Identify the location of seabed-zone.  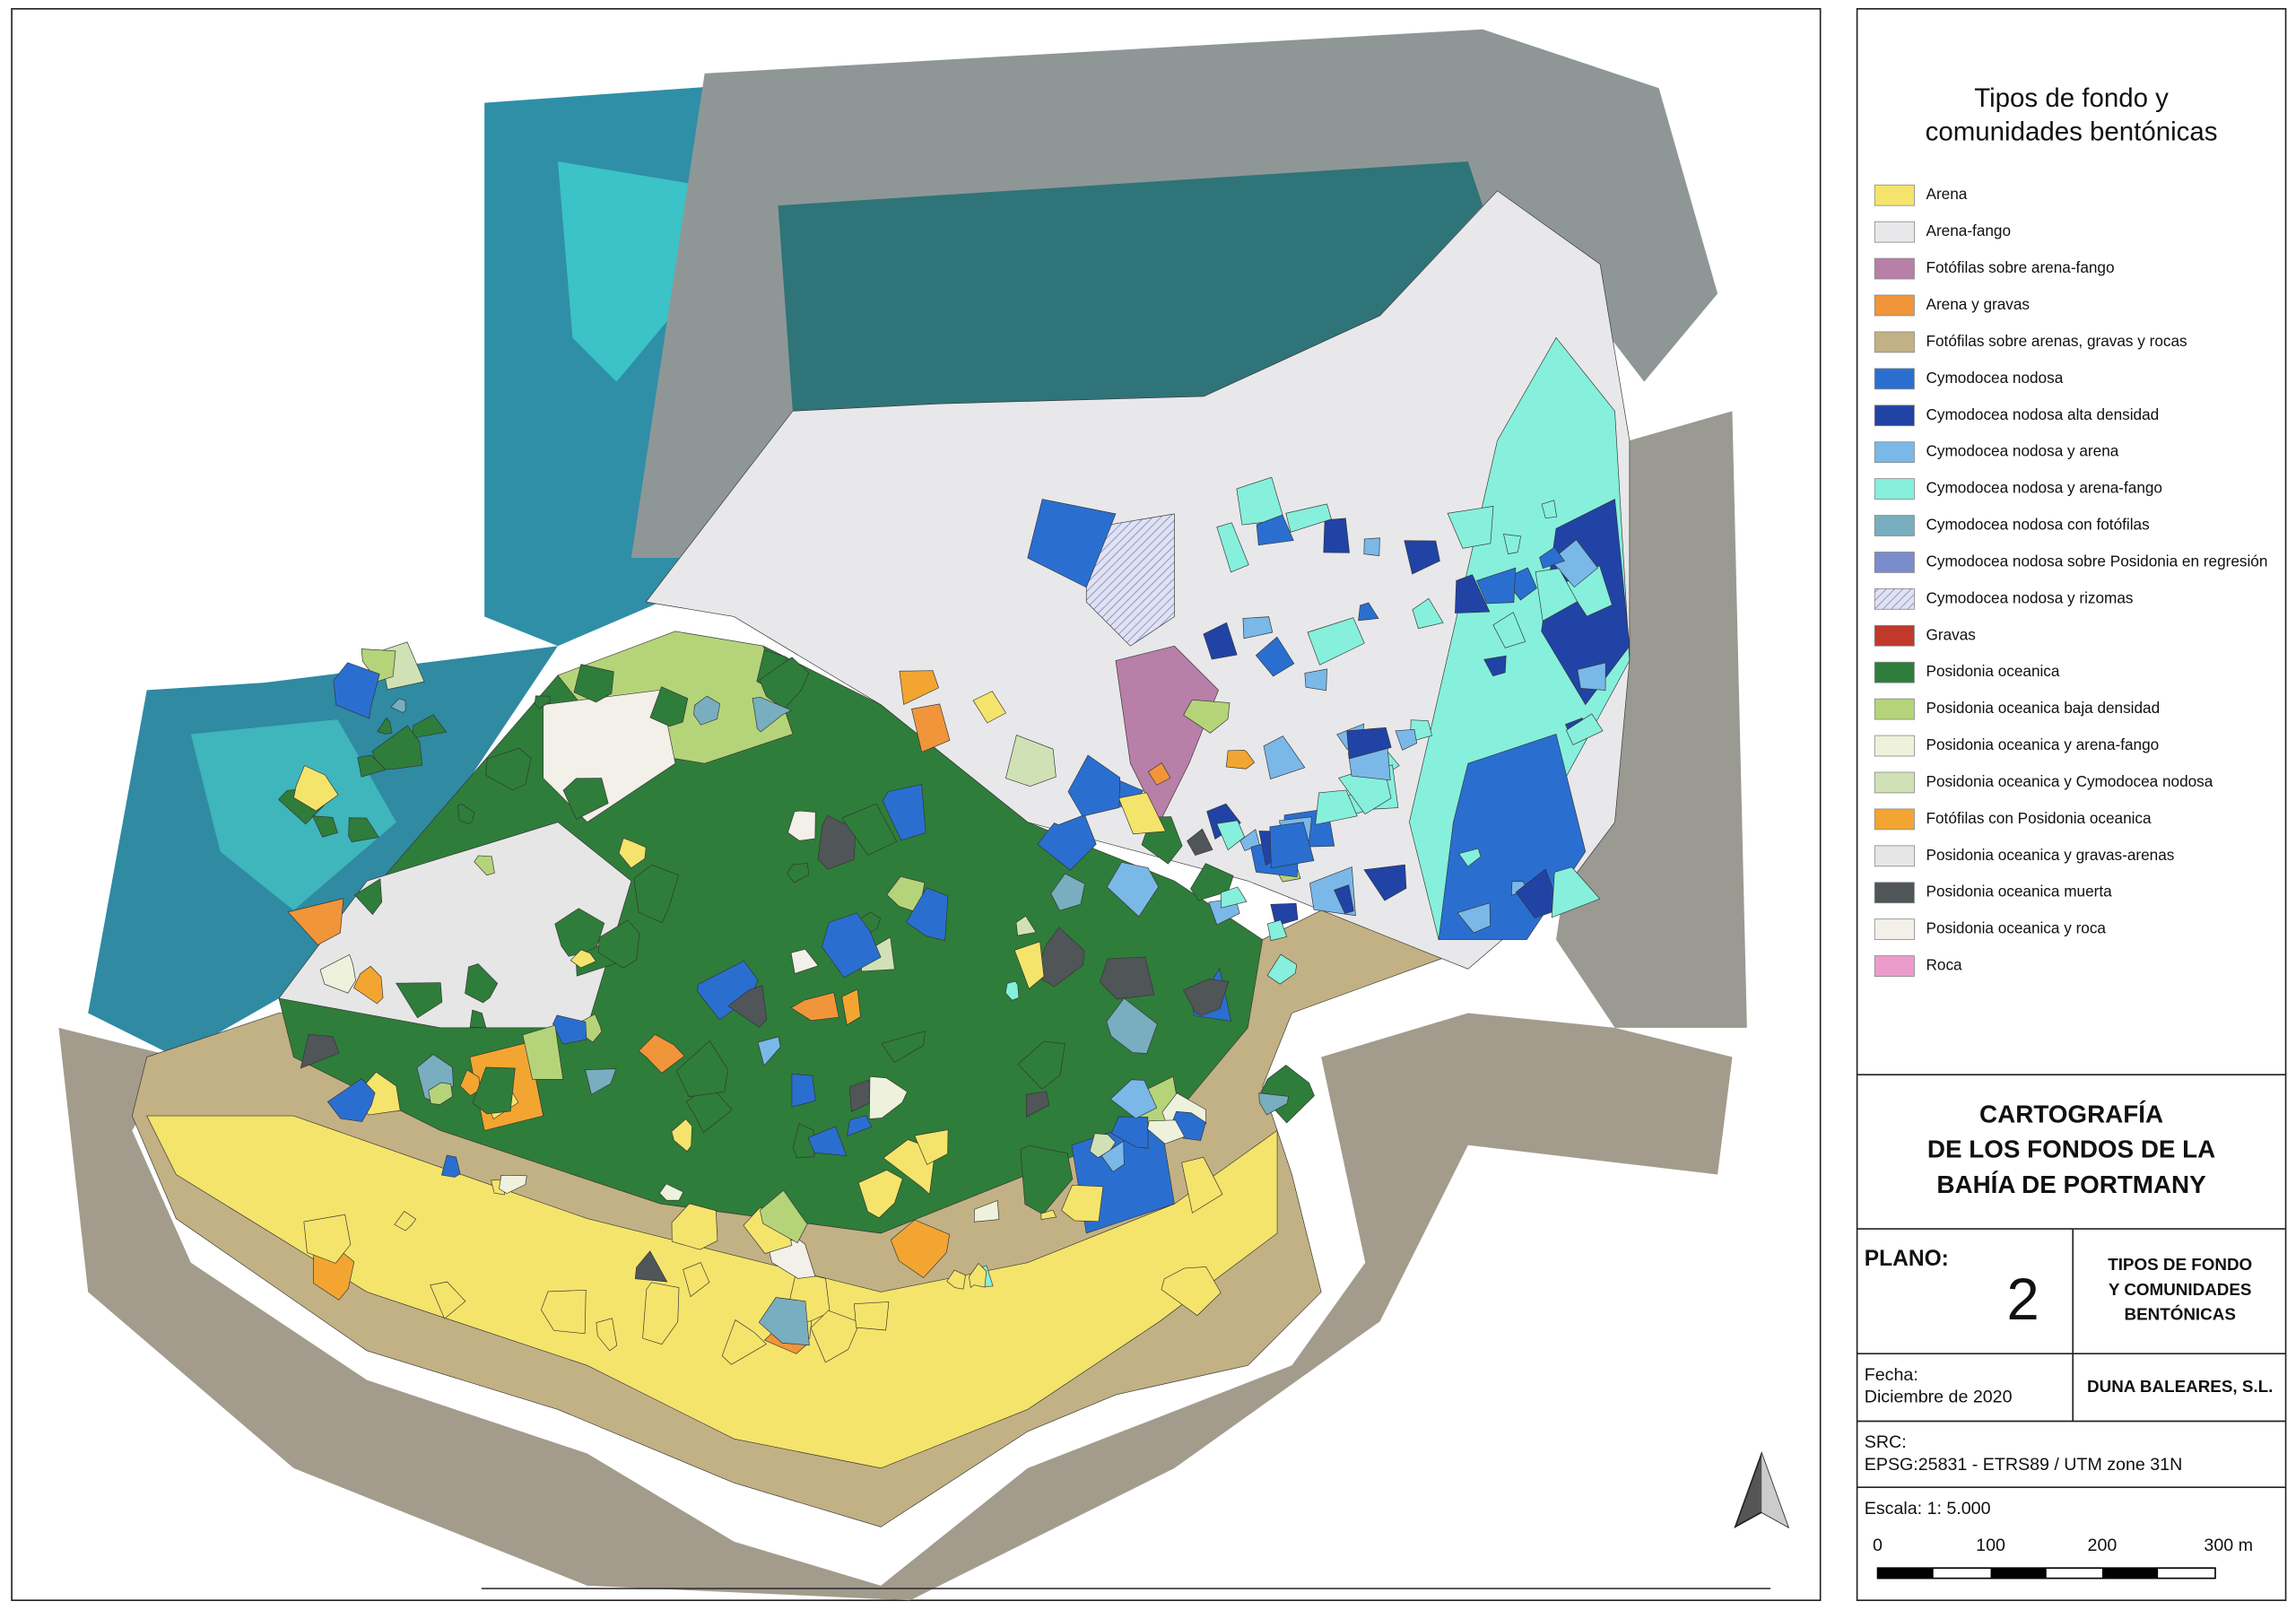
(1072, 543).